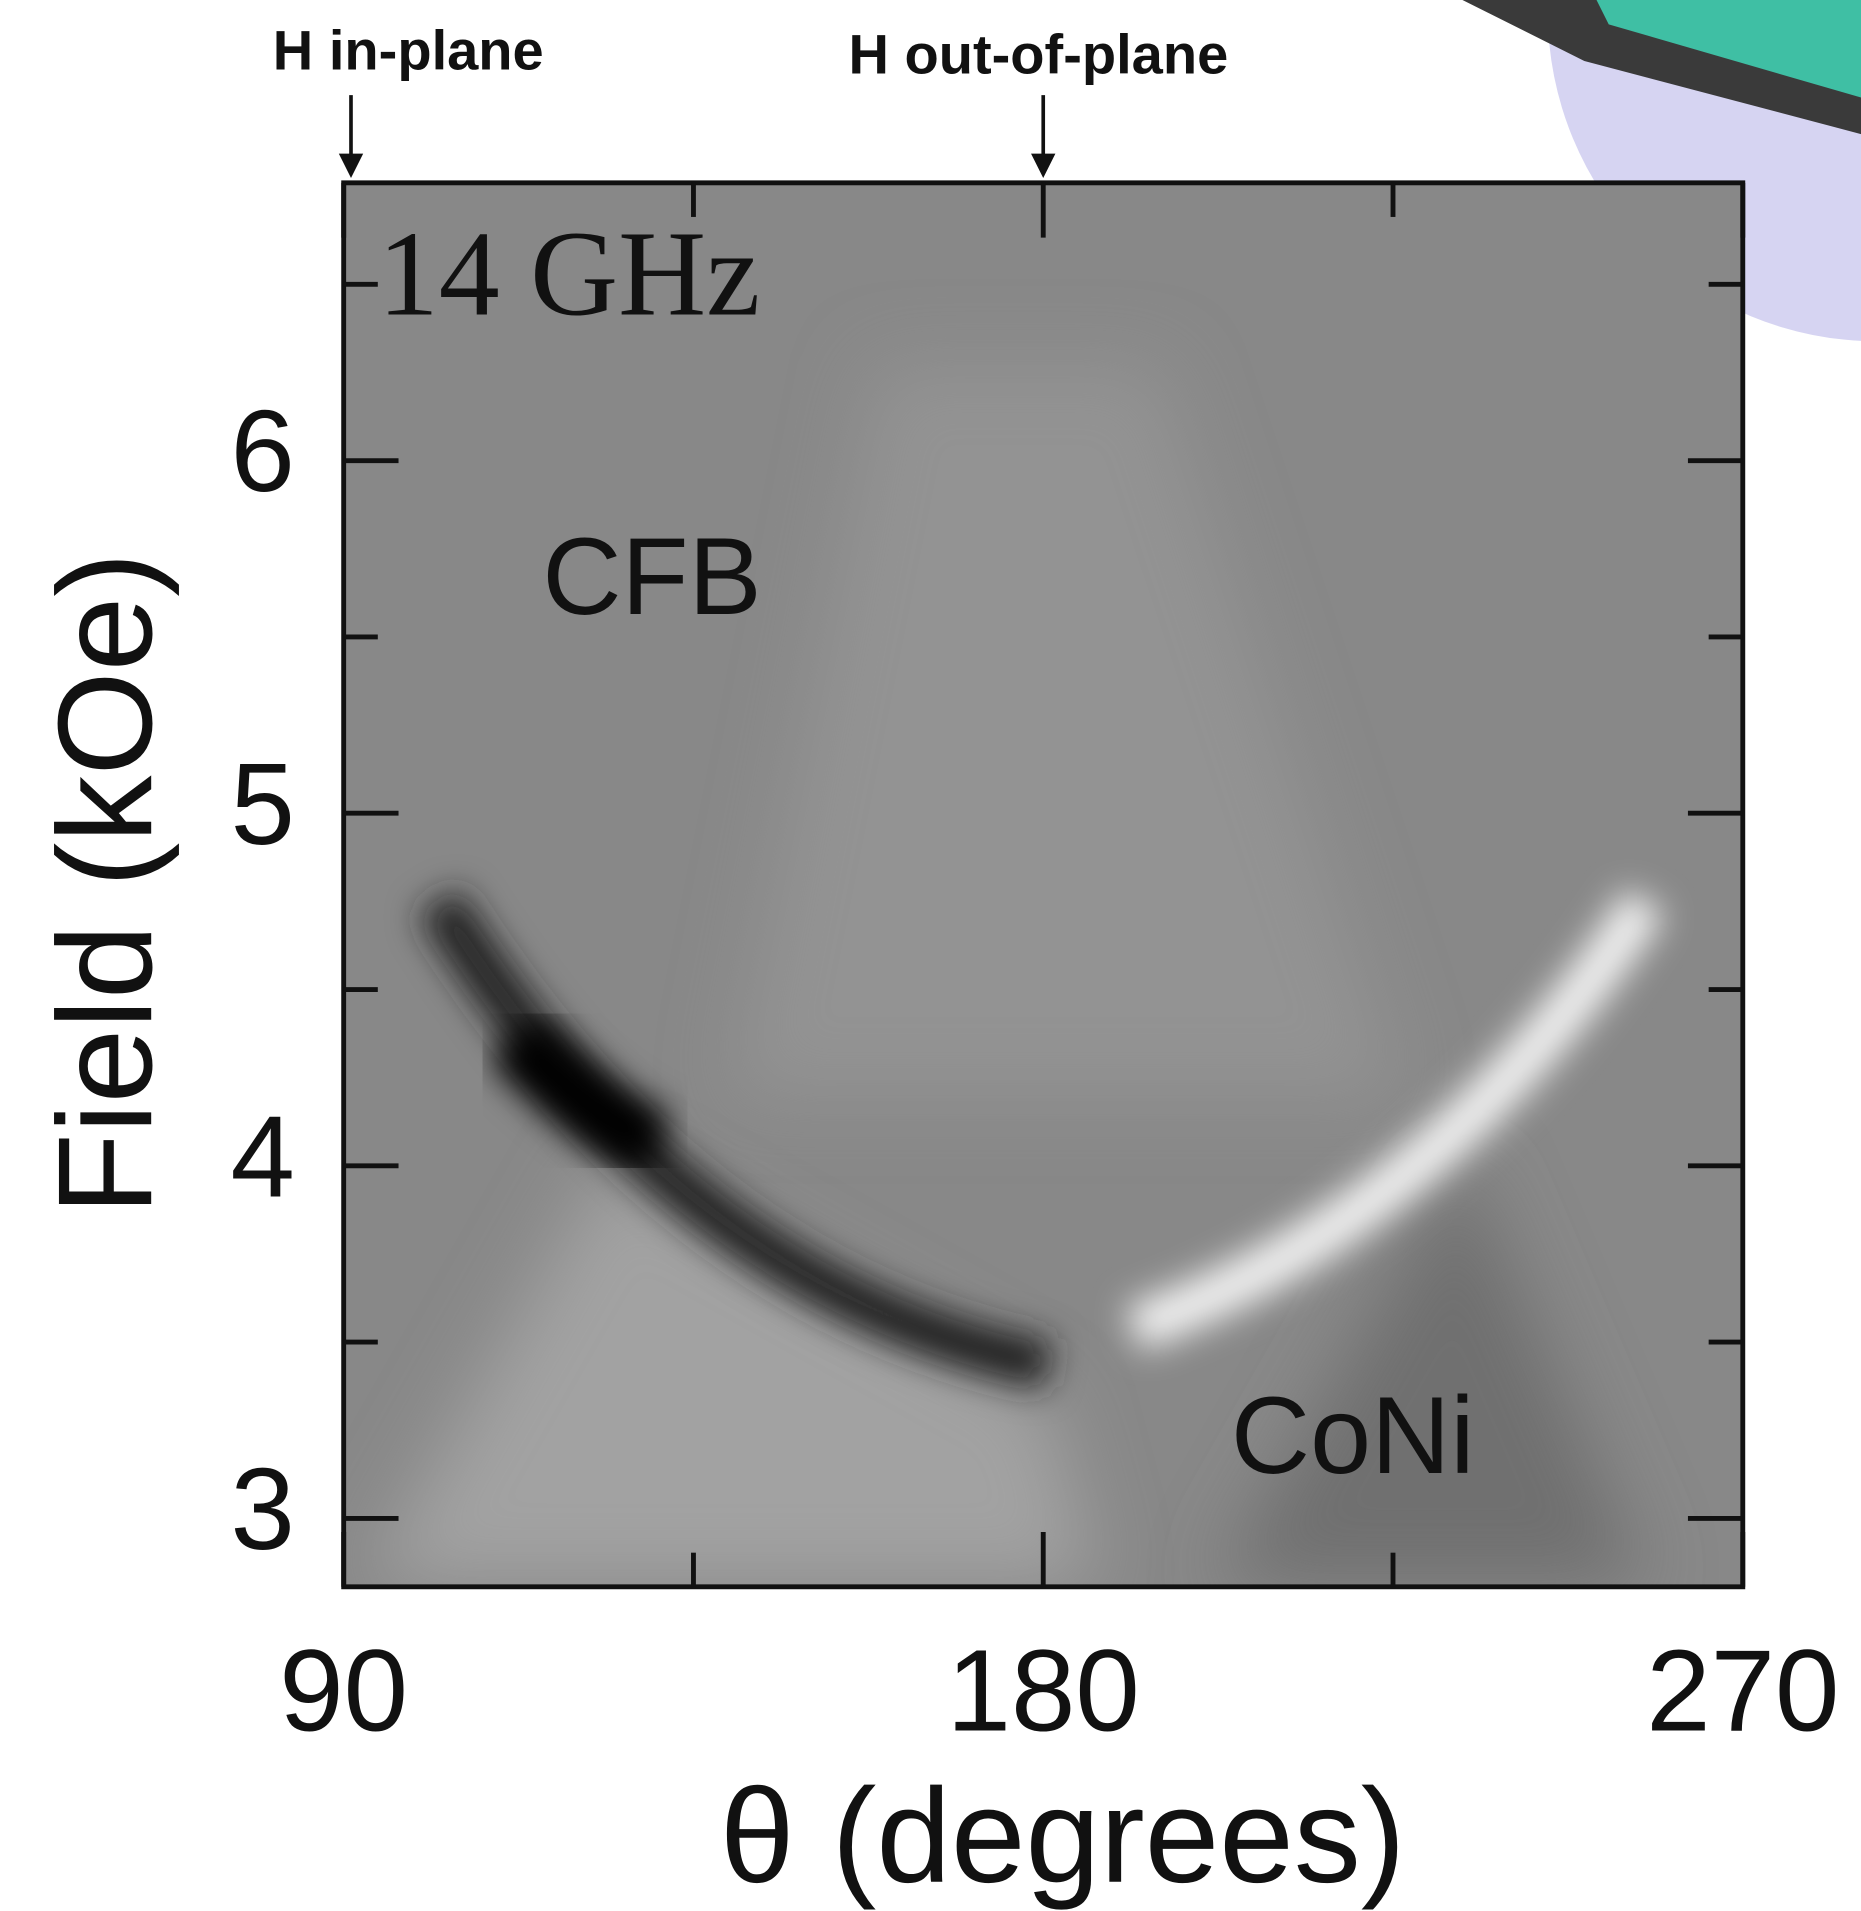 The height and width of the screenshot is (1911, 1861). What do you see at coordinates (263, 451) in the screenshot?
I see `y-tick-label: 6` at bounding box center [263, 451].